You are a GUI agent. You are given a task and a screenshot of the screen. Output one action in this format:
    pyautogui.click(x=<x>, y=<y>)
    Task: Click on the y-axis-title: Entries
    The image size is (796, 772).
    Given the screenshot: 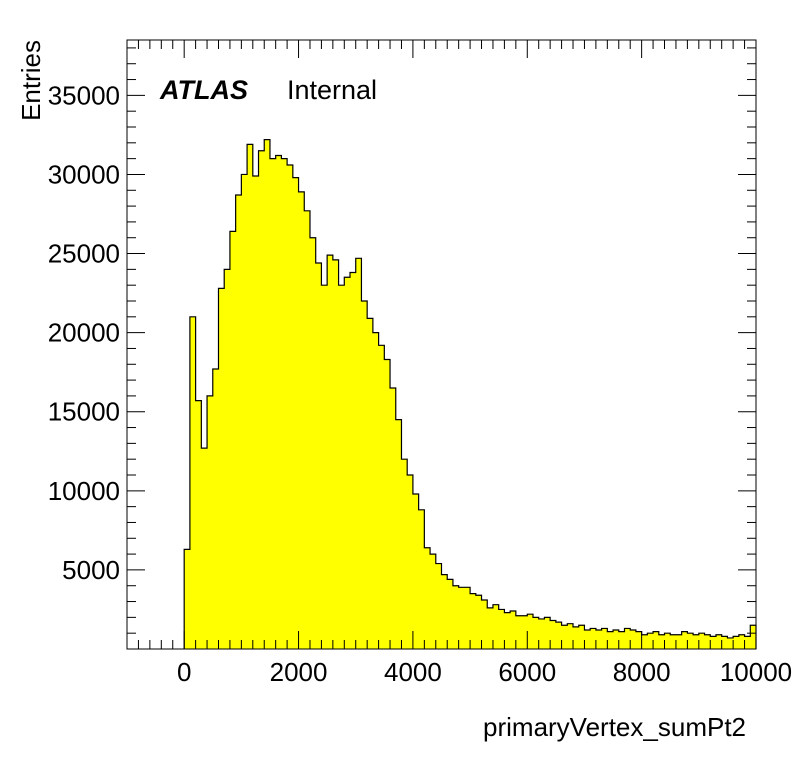 What is the action you would take?
    pyautogui.click(x=31, y=80)
    